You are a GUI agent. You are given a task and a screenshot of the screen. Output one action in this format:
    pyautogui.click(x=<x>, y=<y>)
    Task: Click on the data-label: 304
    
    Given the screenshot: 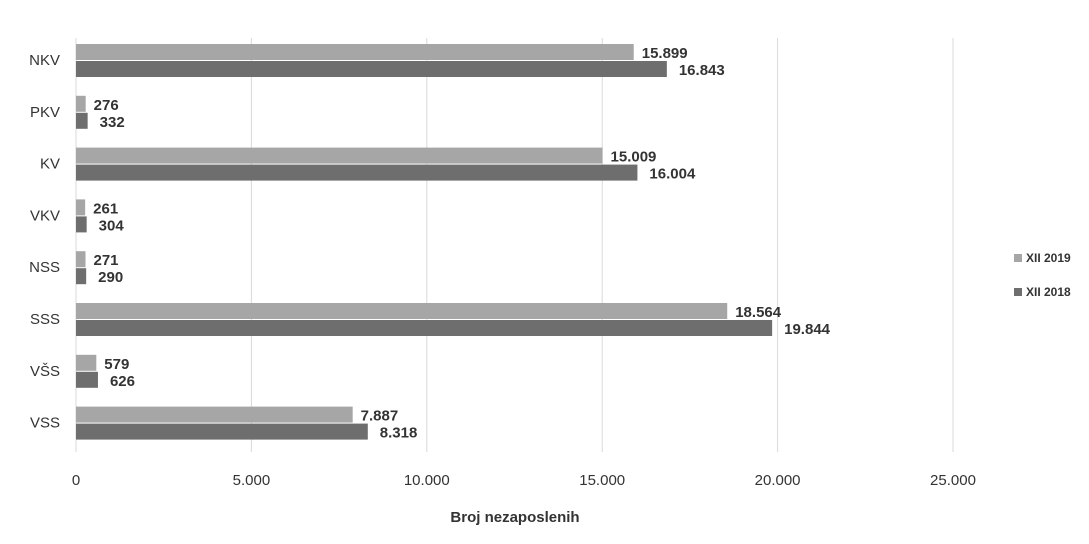 What is the action you would take?
    pyautogui.click(x=112, y=225)
    